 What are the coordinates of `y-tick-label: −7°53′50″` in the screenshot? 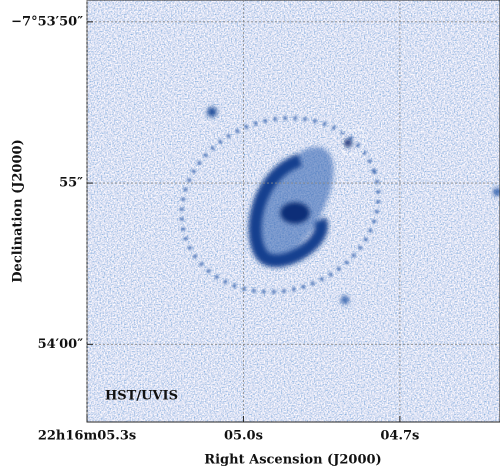 It's located at (47, 21).